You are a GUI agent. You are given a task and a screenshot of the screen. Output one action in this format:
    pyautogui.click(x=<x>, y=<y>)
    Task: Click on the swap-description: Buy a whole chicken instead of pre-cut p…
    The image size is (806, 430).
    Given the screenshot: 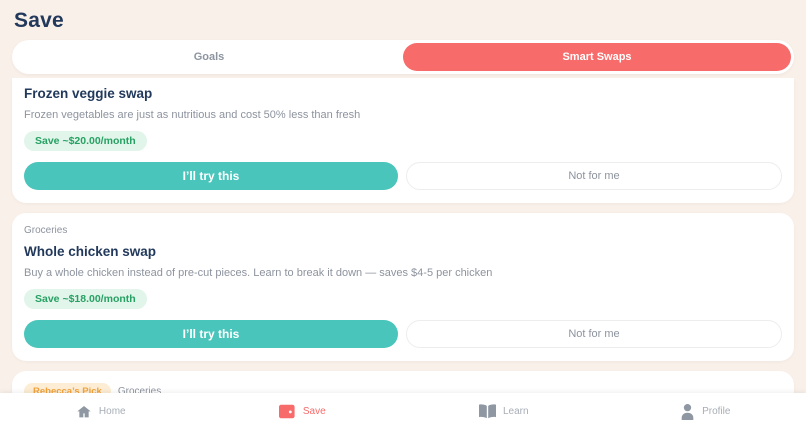 What is the action you would take?
    pyautogui.click(x=258, y=273)
    